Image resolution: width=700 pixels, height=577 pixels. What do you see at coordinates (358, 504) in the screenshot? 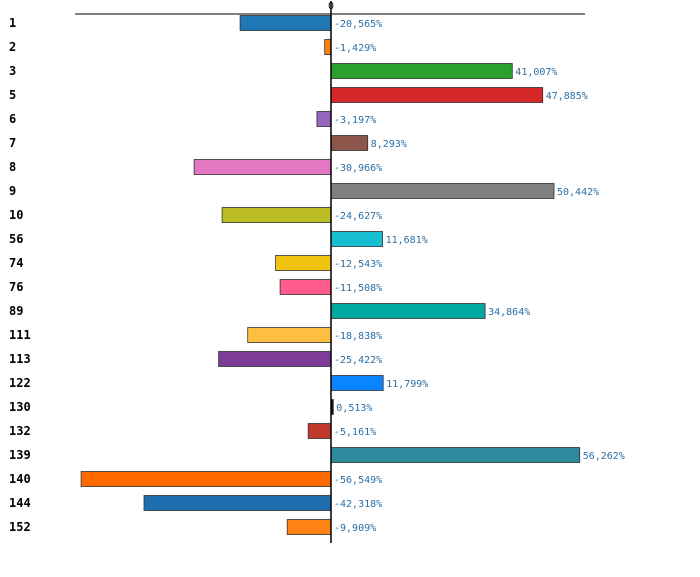
I see `value-label-144: -42,318%` at bounding box center [358, 504].